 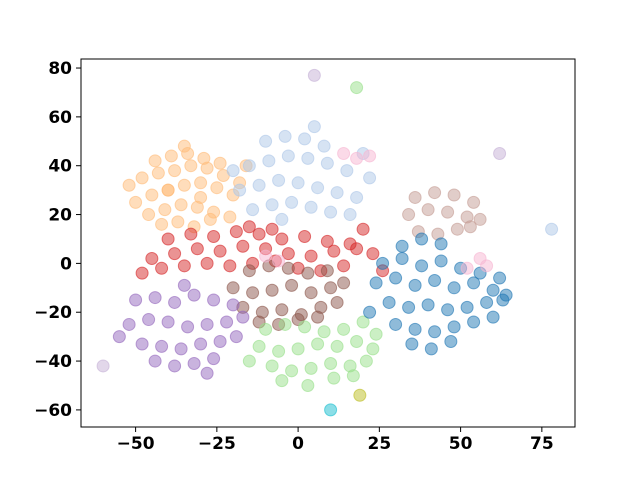 I want to click on x-tick-label: −50, so click(x=136, y=444).